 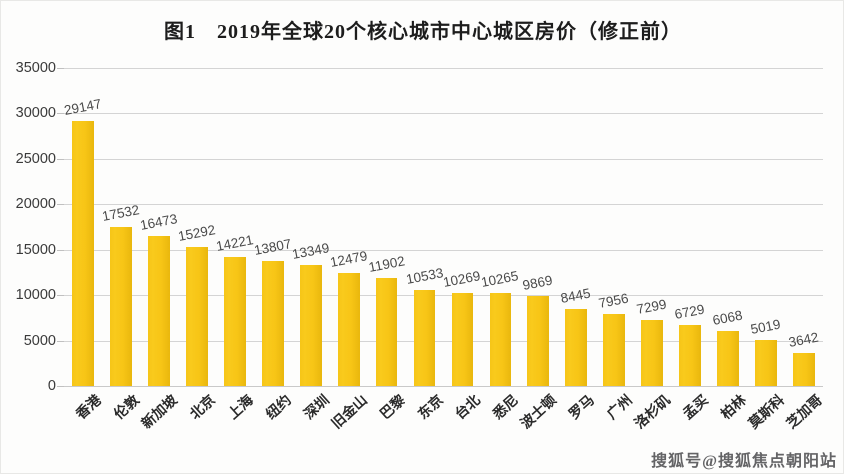 I want to click on bar-column: 17532, so click(x=120, y=227).